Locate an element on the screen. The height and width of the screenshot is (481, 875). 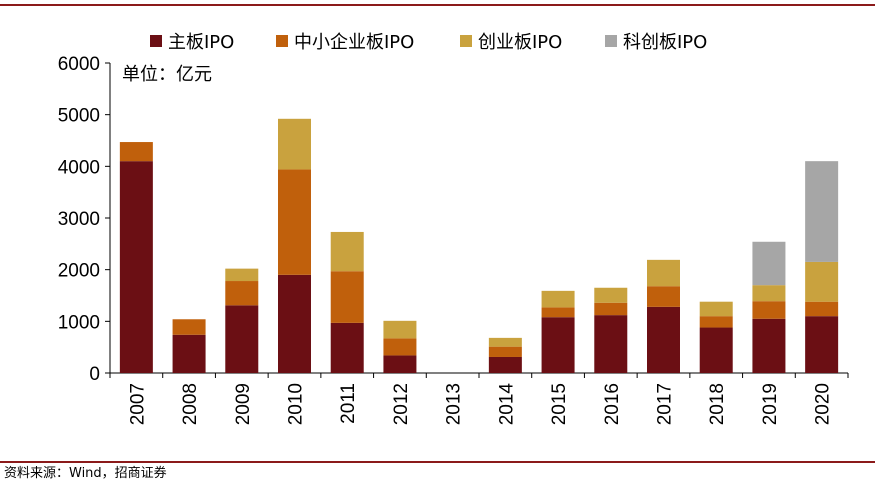
y-axis: 0 1000 2000 3000 4000 5000 6000 is located at coordinates (84, 219).